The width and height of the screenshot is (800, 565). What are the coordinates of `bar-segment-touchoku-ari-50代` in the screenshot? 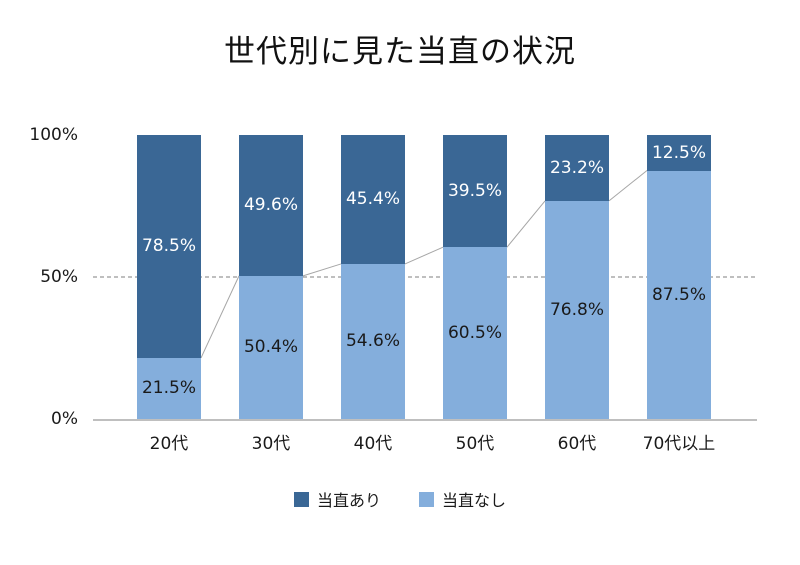 It's located at (475, 191).